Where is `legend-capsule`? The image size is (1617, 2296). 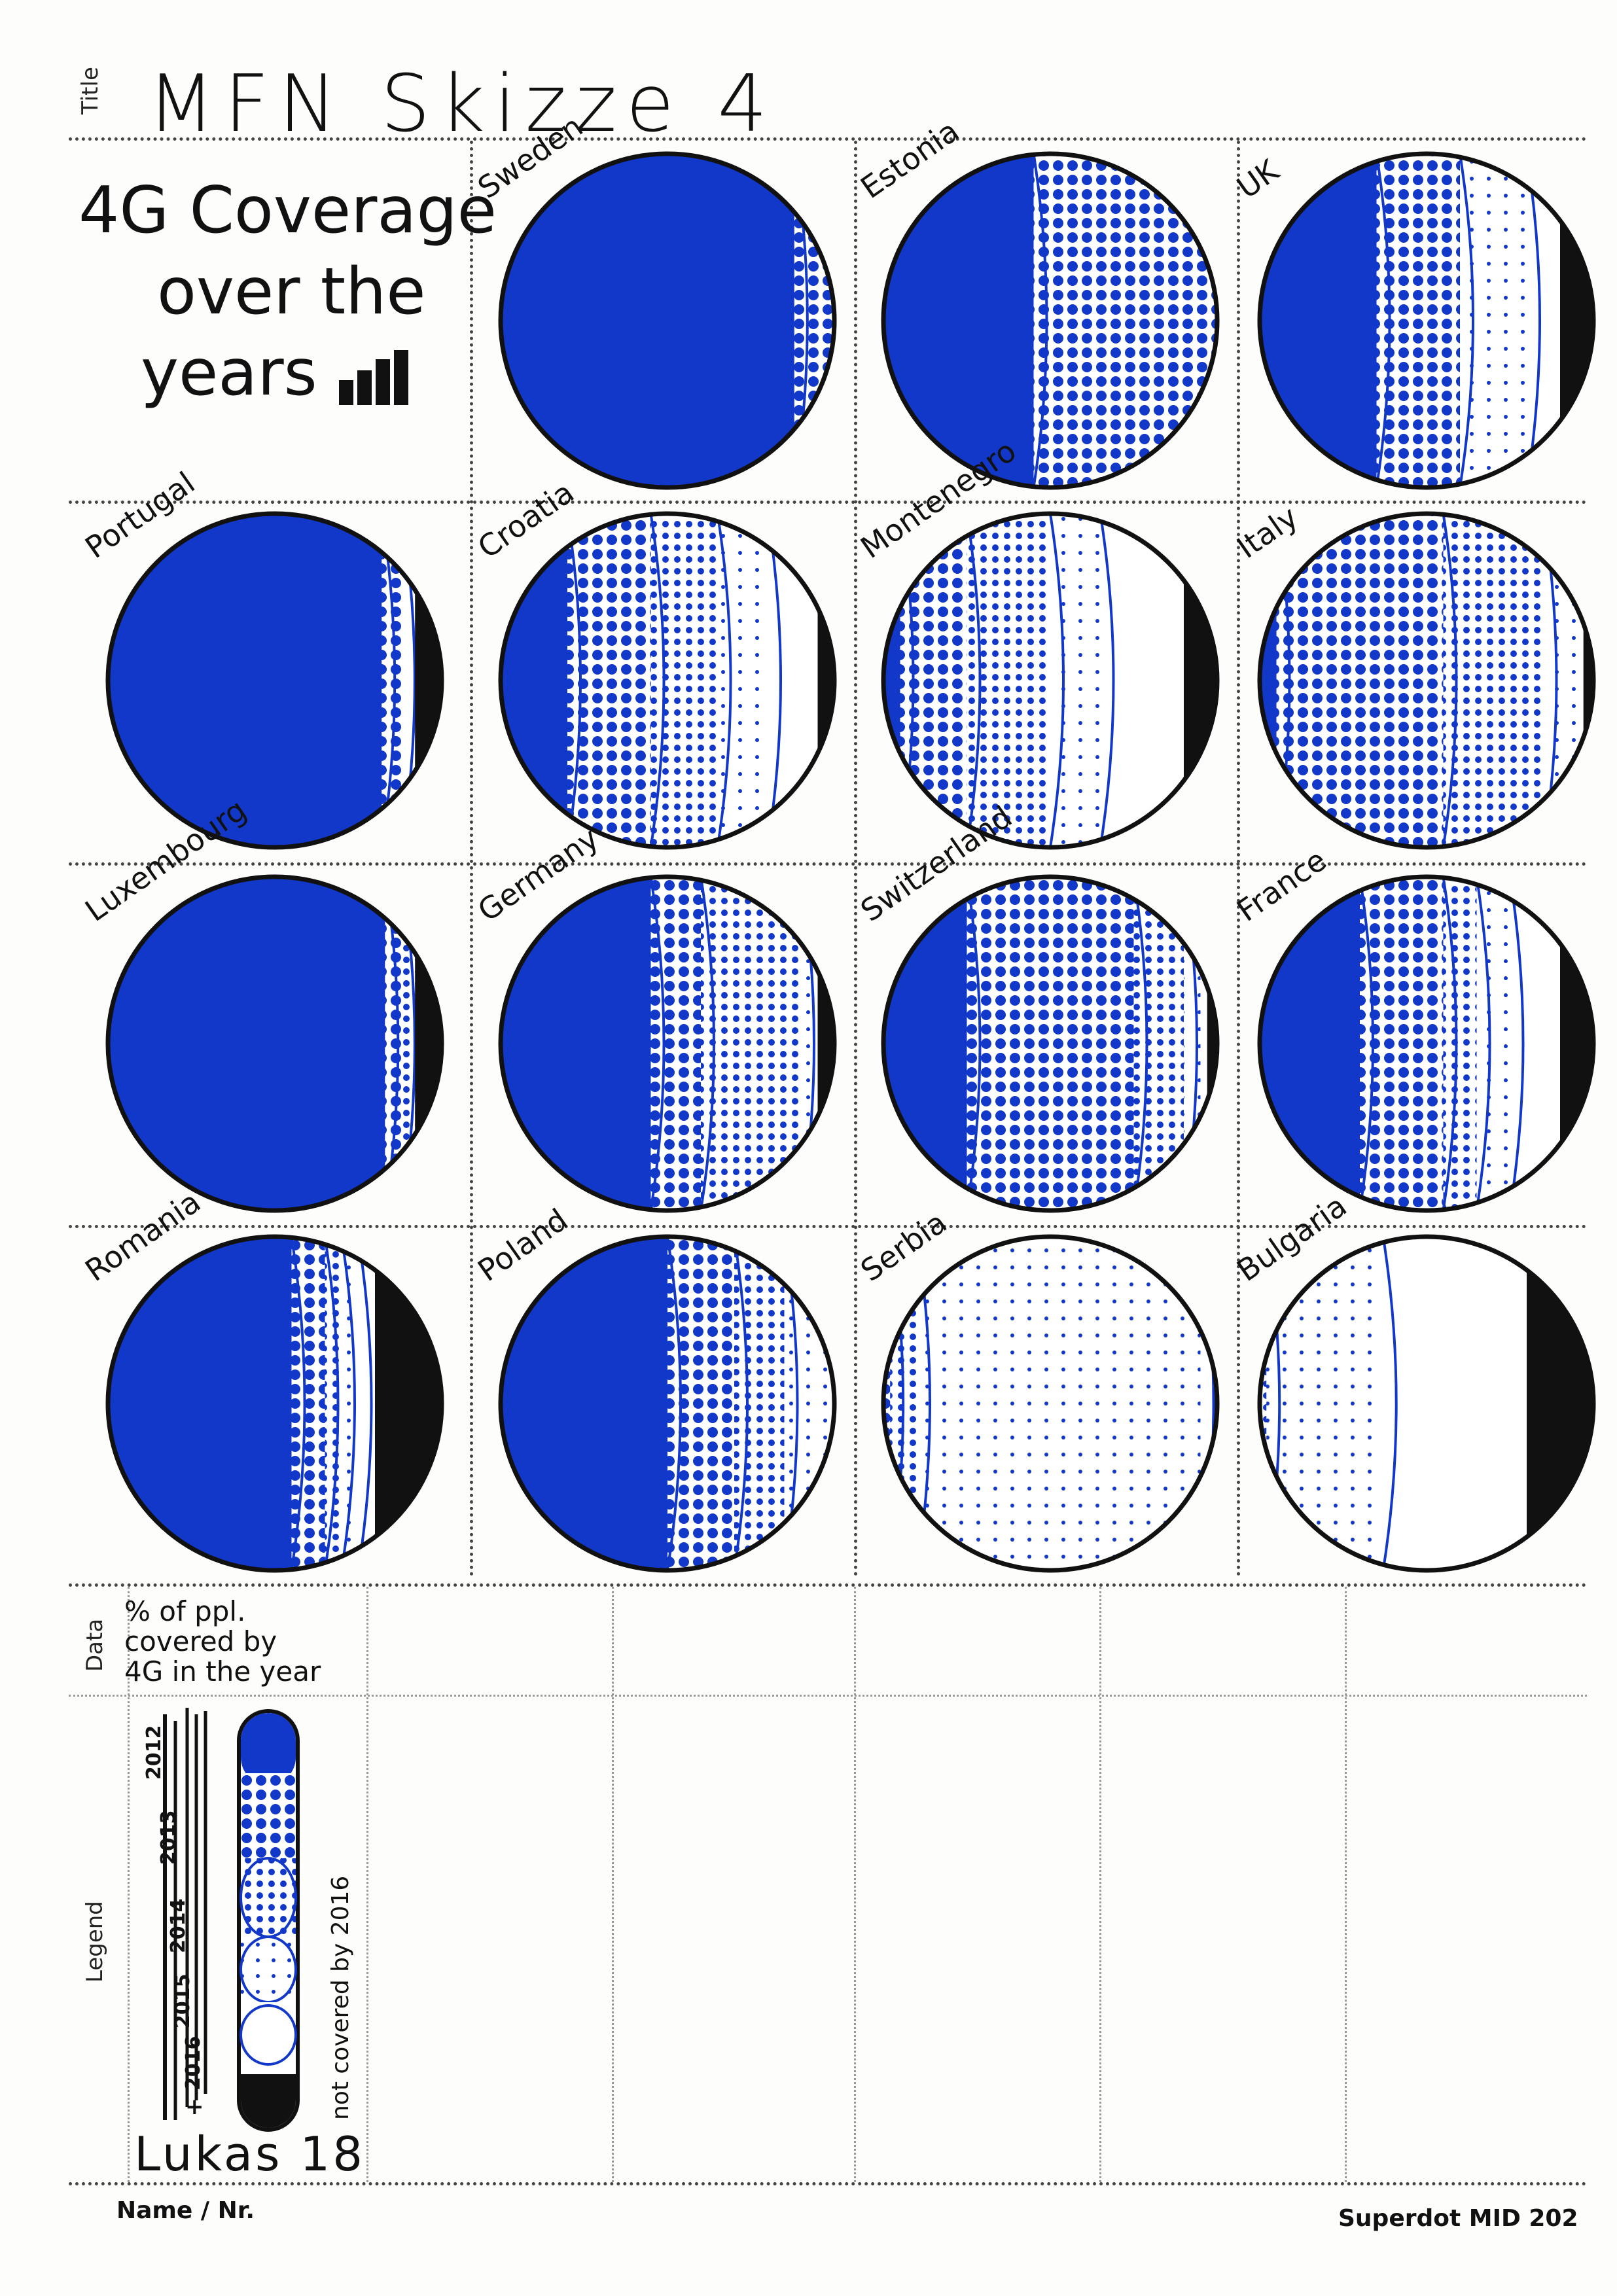 legend-capsule is located at coordinates (268, 1921).